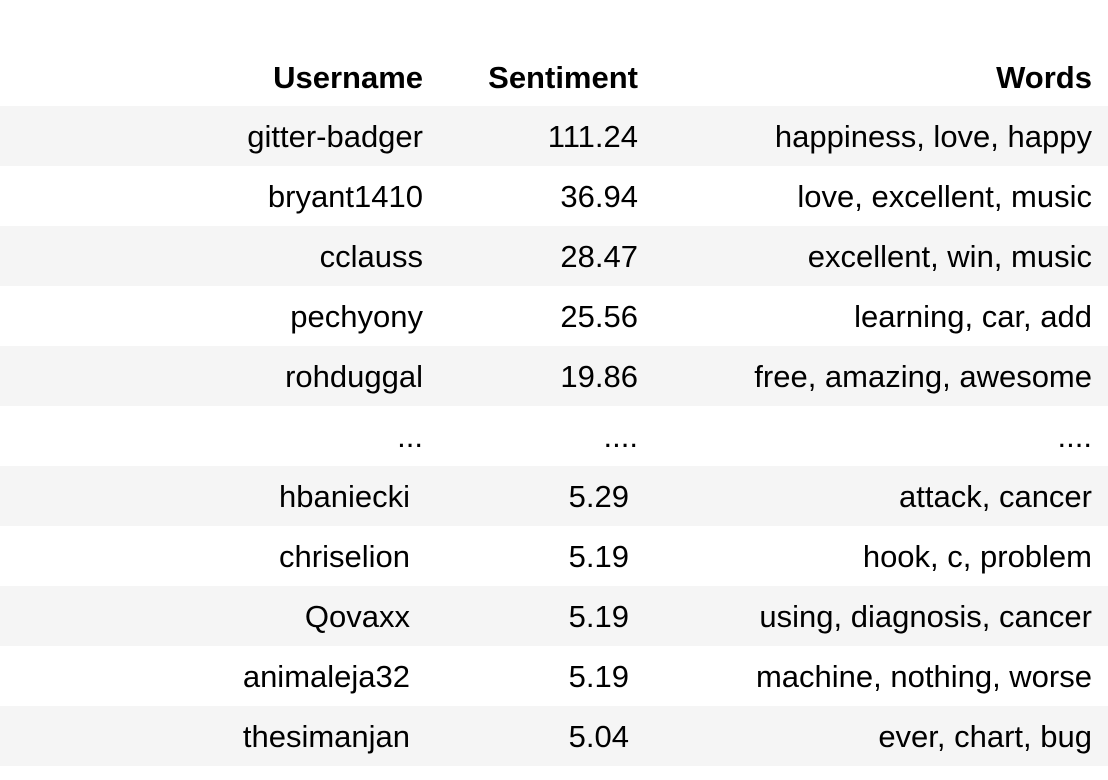  Describe the element at coordinates (554, 256) in the screenshot. I see `table-row: cclauss 28.47 excellent, win, music` at that location.